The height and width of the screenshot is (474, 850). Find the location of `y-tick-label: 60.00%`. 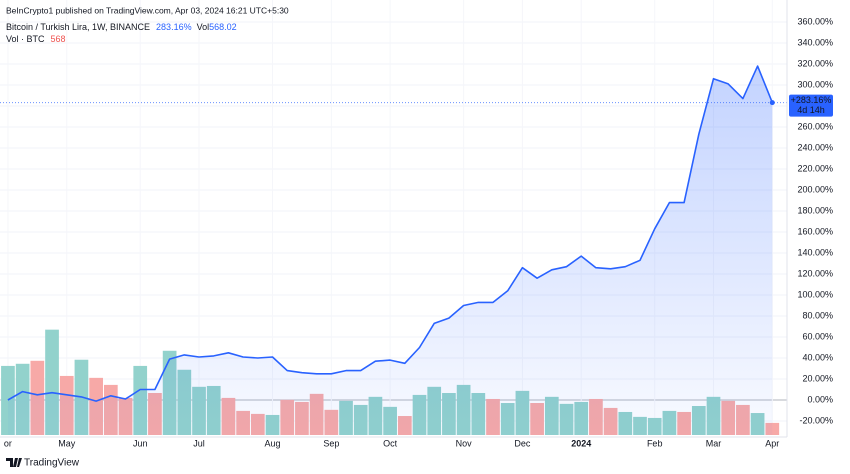

y-tick-label: 60.00% is located at coordinates (817, 336).